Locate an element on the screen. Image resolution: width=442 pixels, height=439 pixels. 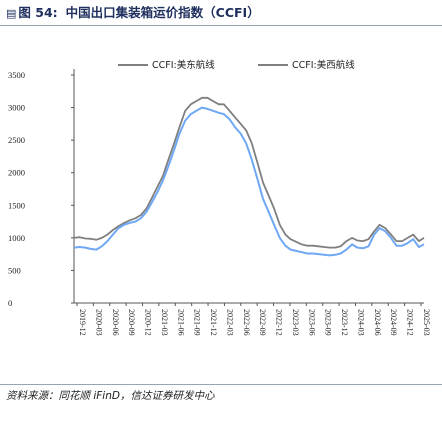
y-tick-label: 3000 is located at coordinates (16, 108).